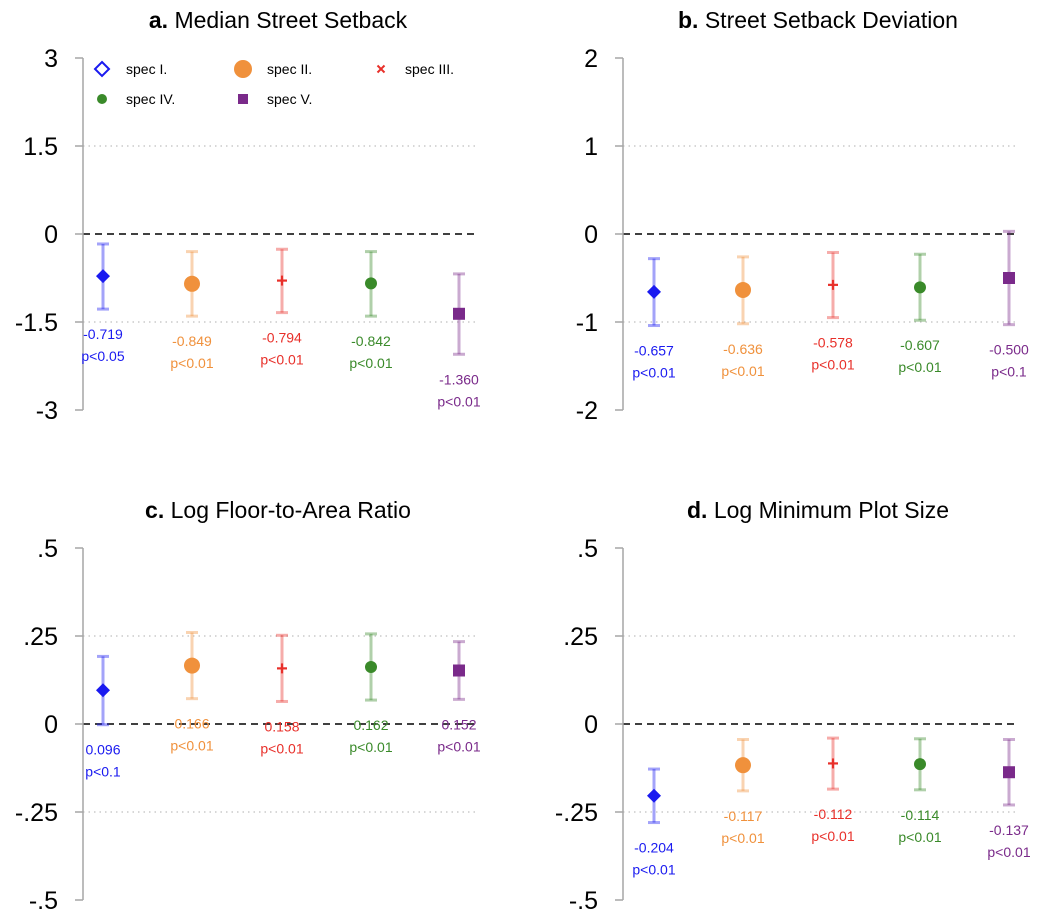  I want to click on panel-title: b. Street Setback Deviation, so click(818, 20).